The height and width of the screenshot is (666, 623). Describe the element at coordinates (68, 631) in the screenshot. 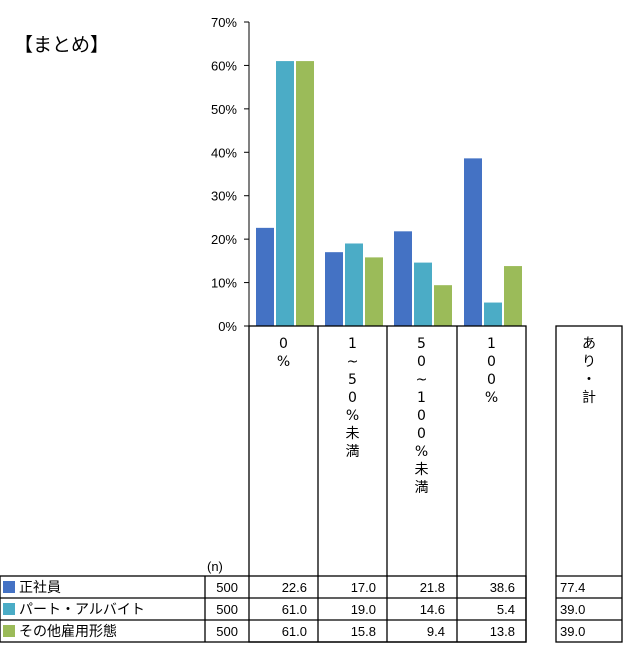

I see `series-name: その他雇用形態` at that location.